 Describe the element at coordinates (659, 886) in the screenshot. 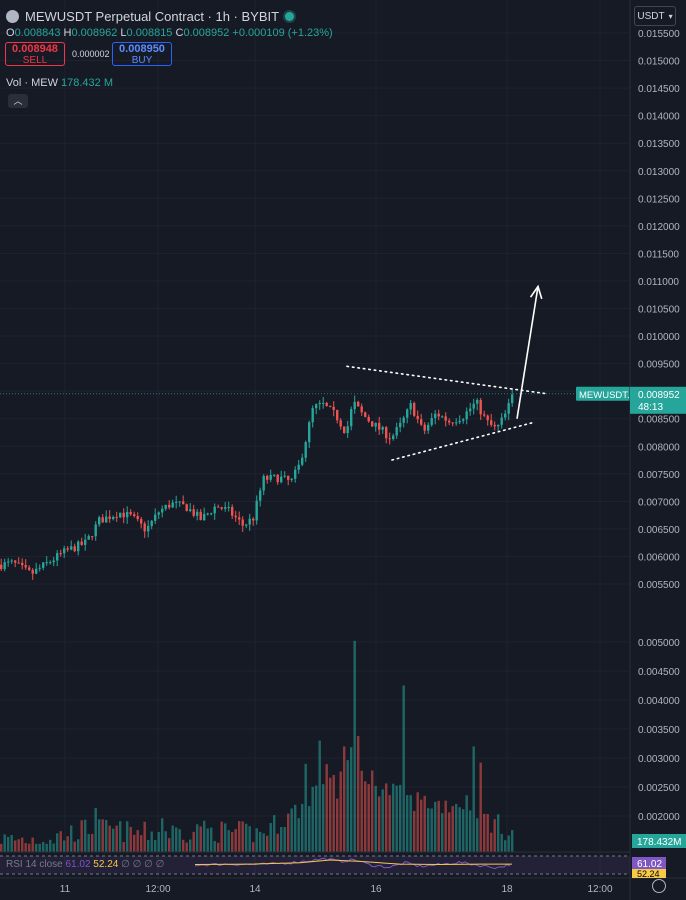

I see `settings-icon` at that location.